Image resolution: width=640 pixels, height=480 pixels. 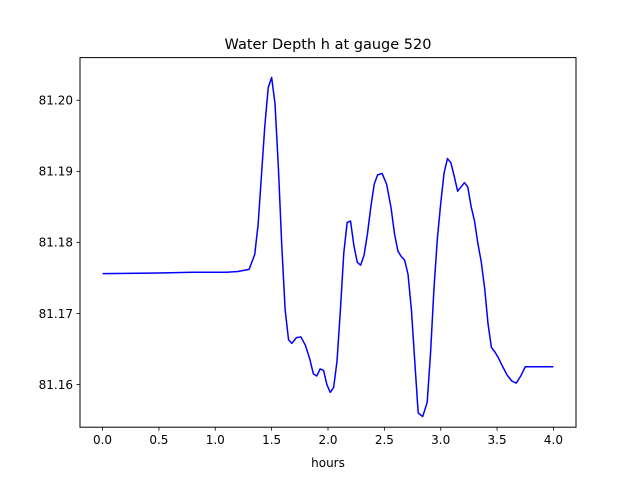 I want to click on y-axis: 81.16 81.17 81.18 81.19 81.20, so click(x=59, y=243).